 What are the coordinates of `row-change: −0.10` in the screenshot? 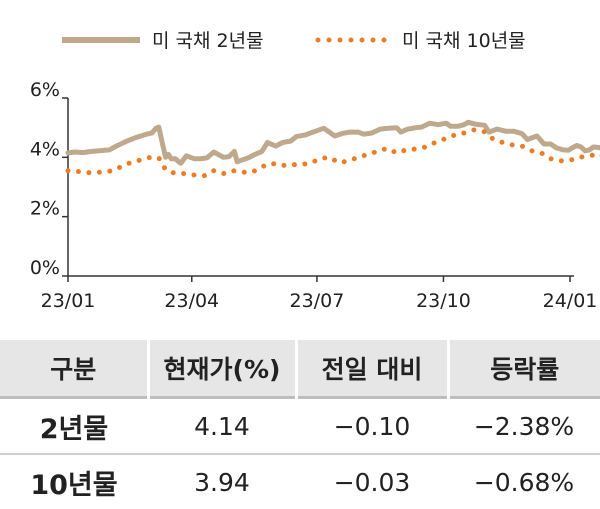 It's located at (372, 425).